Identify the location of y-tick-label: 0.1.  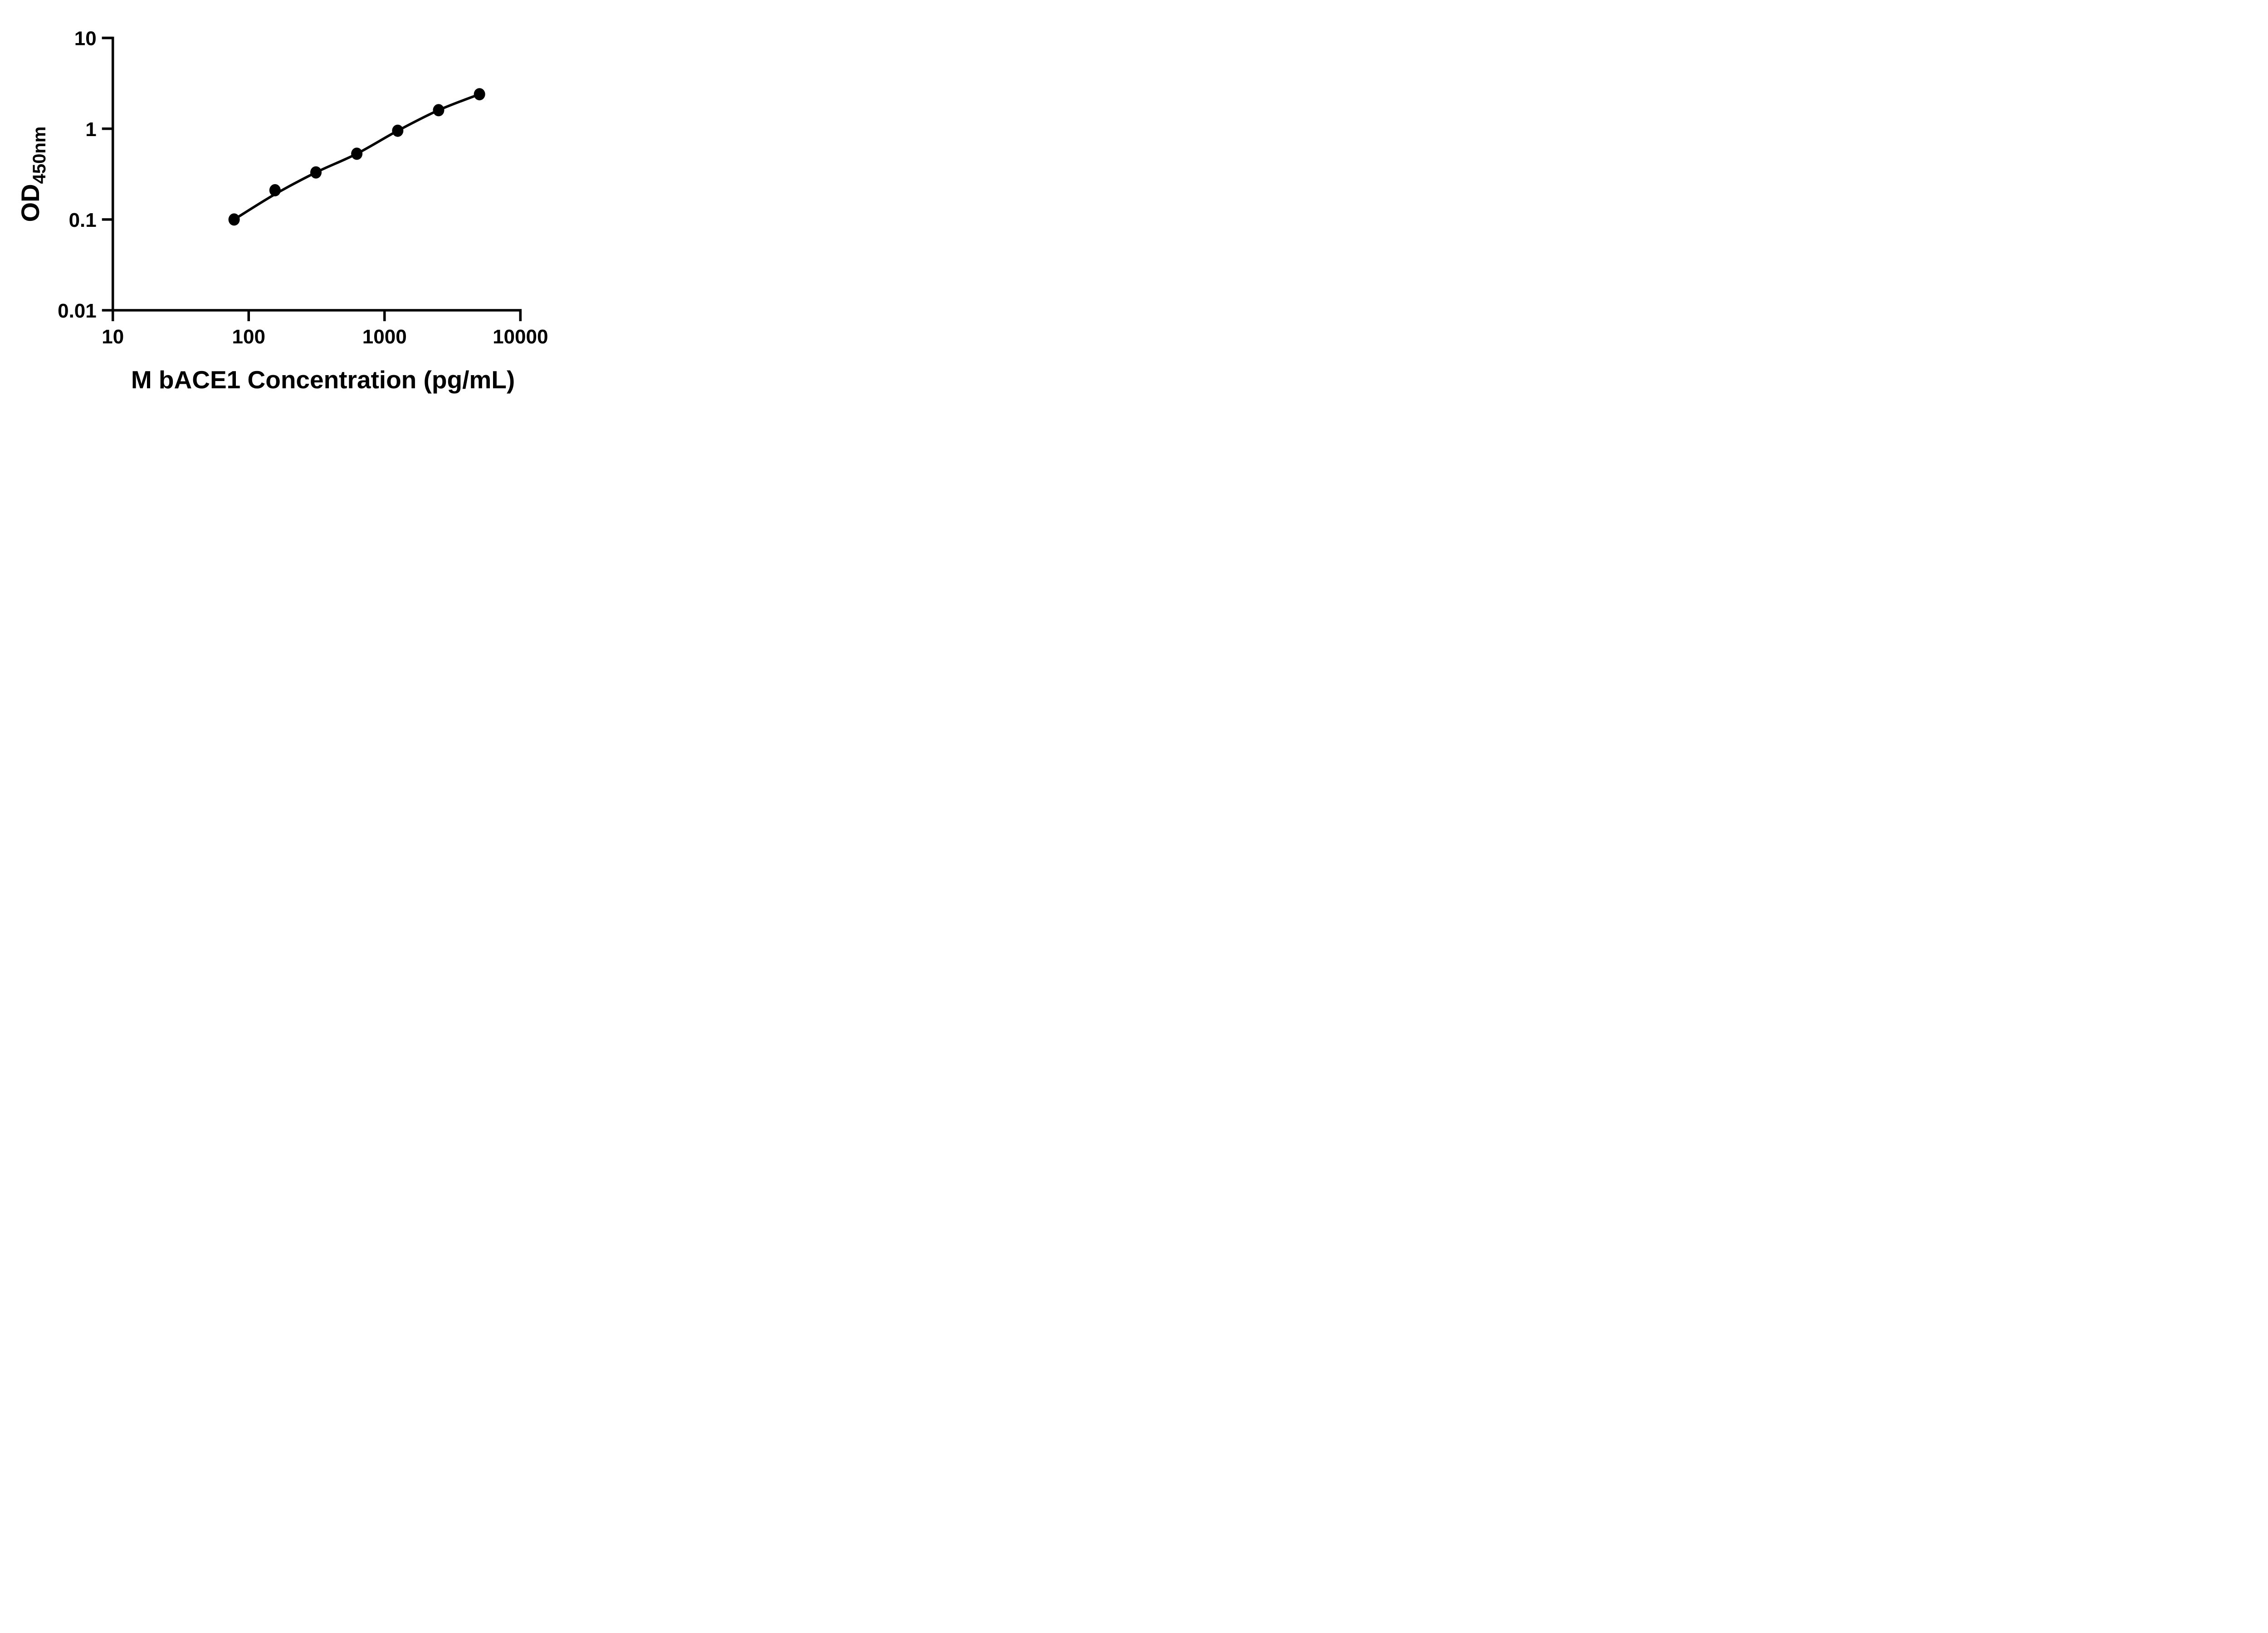
(83, 220).